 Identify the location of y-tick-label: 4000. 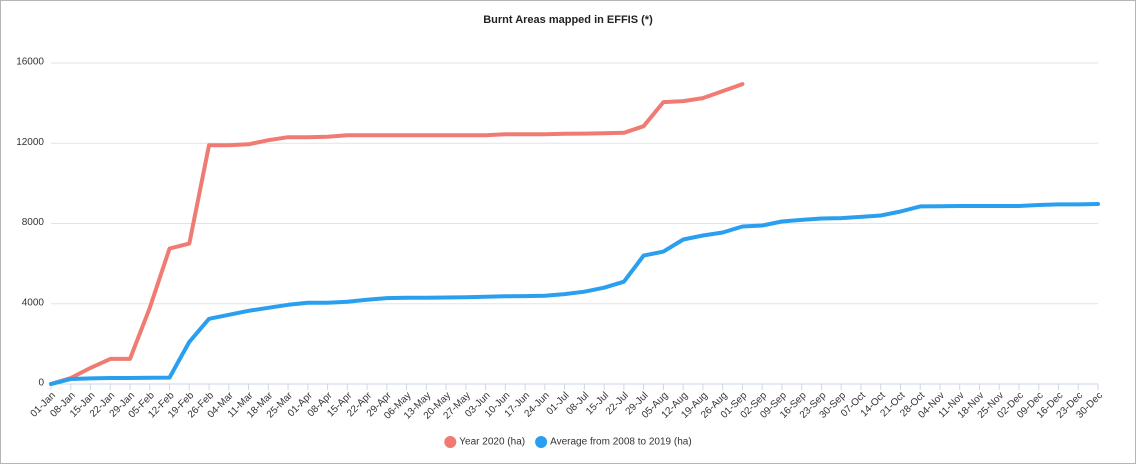
(33, 302).